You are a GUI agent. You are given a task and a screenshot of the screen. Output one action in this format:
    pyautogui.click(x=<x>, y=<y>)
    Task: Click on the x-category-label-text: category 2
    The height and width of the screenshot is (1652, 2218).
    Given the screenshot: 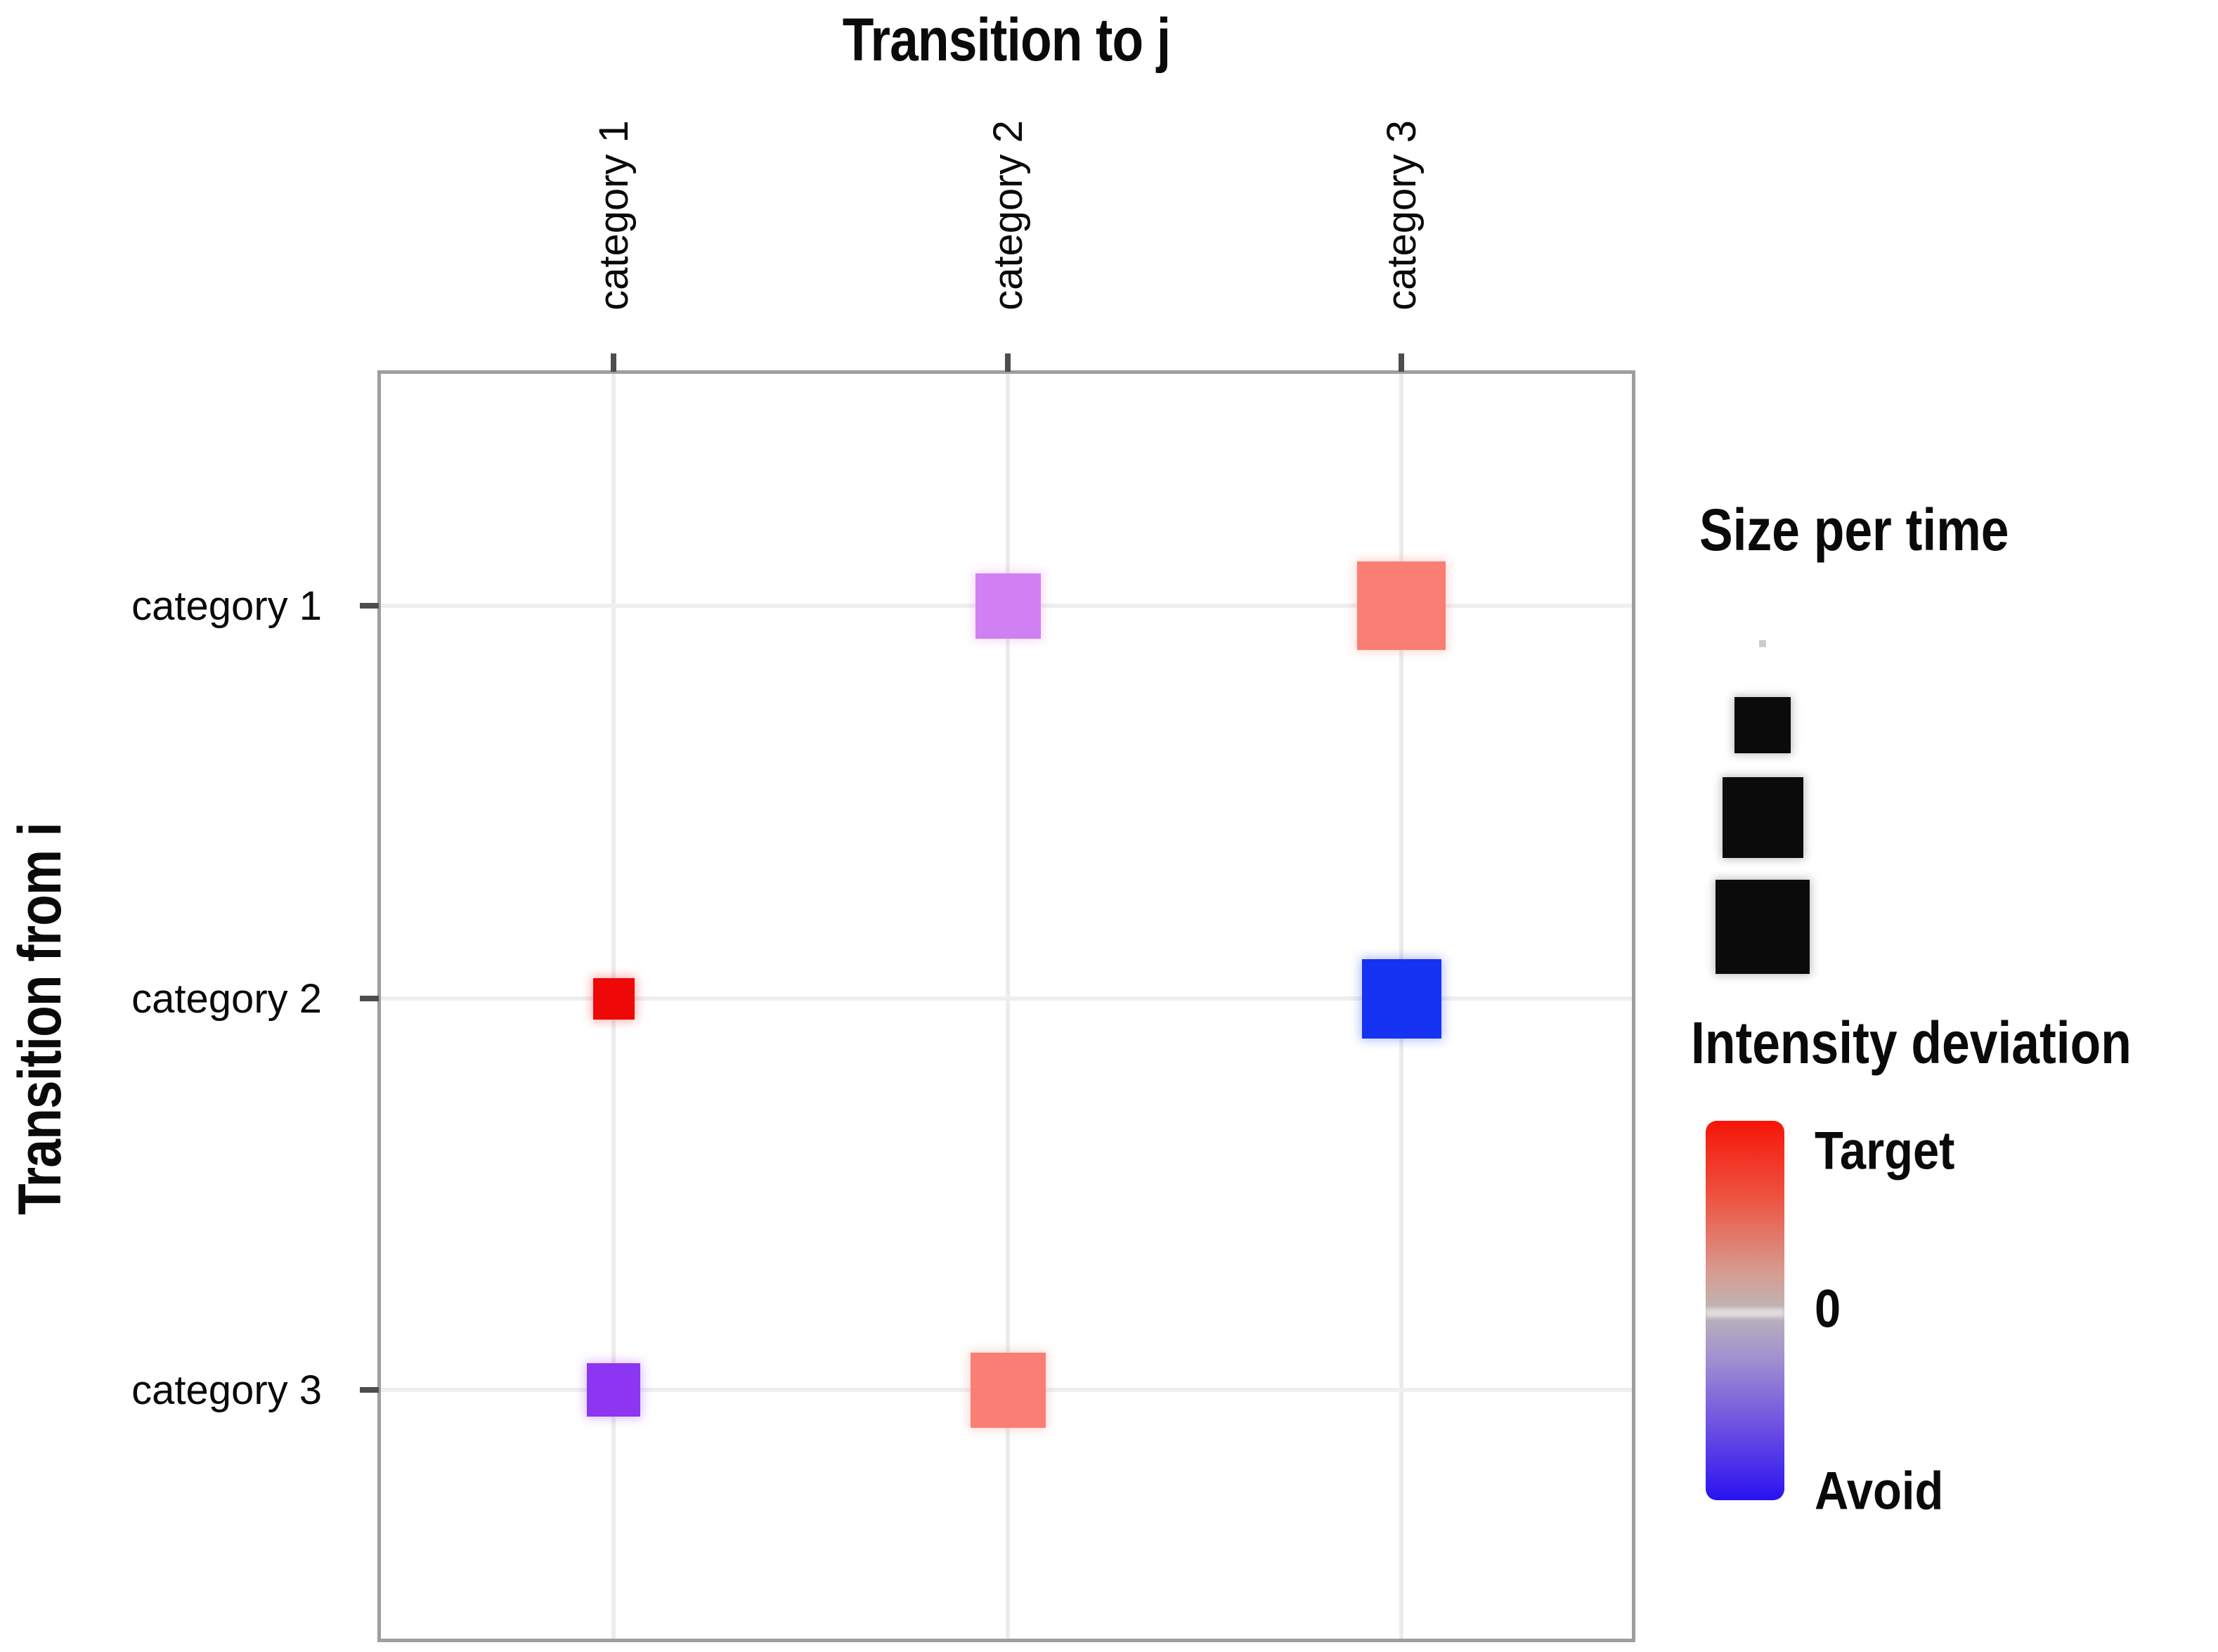 What is the action you would take?
    pyautogui.click(x=1008, y=215)
    